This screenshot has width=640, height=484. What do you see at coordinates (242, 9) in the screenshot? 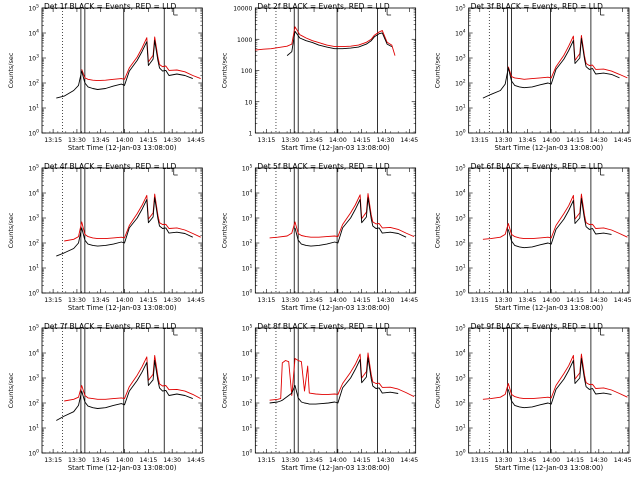
I see `y-tick-label: 10000` at bounding box center [242, 9].